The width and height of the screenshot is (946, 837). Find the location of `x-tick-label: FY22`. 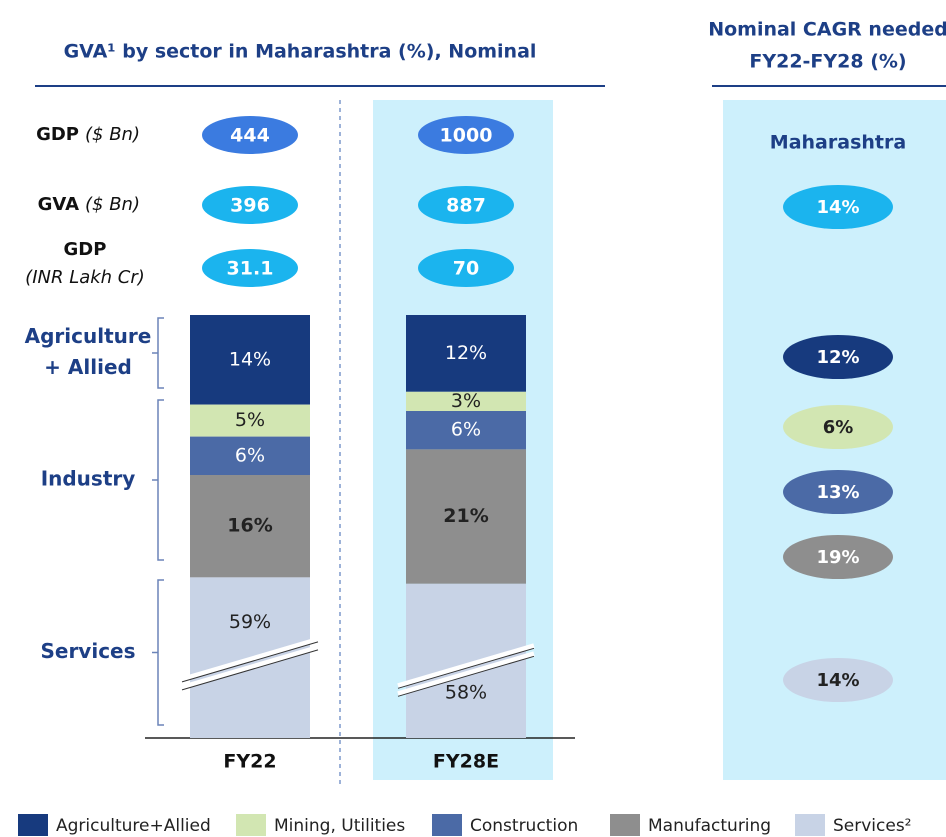

x-tick-label: FY22 is located at coordinates (249, 762).